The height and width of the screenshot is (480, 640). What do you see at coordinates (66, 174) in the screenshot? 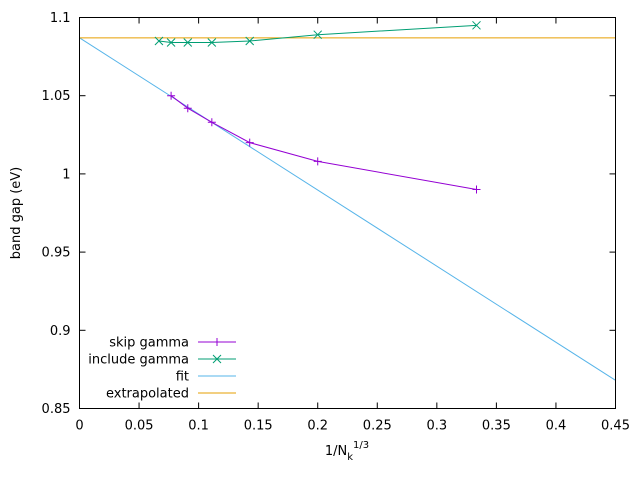
I see `y-tick-label: 1` at bounding box center [66, 174].